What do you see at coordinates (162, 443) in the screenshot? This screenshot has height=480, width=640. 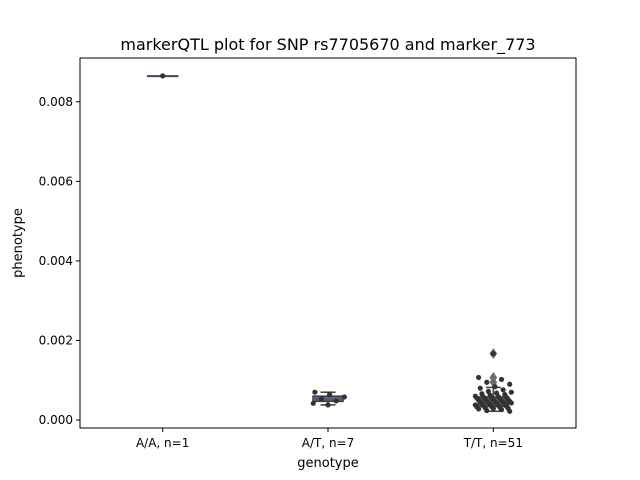 I see `x-tick-label: A/A, n=1` at bounding box center [162, 443].